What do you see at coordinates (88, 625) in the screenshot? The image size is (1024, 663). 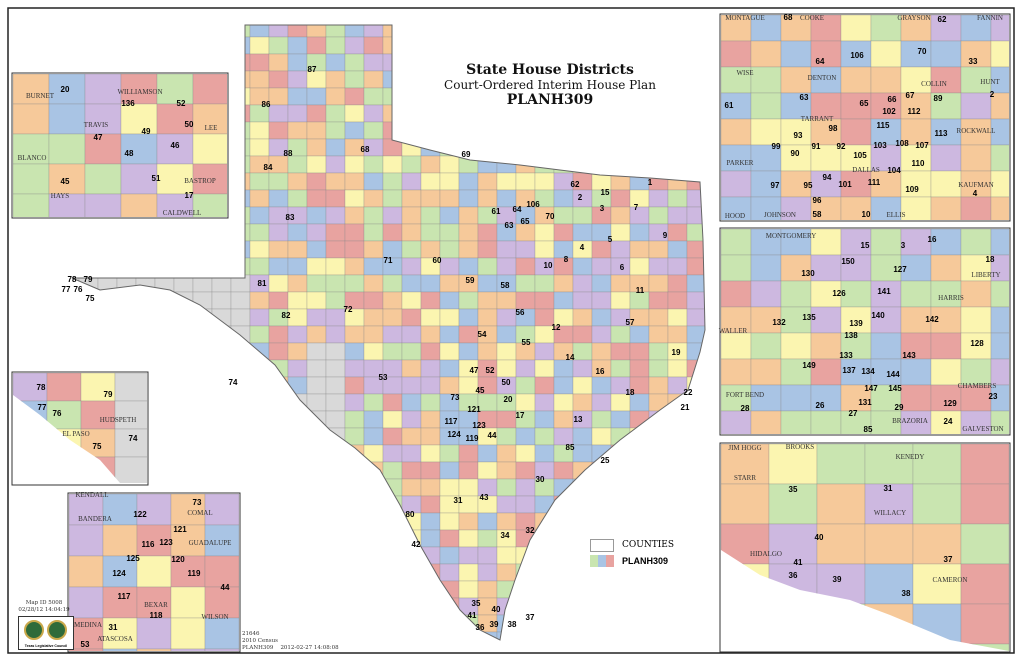 I see `county-label: MEDINA` at bounding box center [88, 625].